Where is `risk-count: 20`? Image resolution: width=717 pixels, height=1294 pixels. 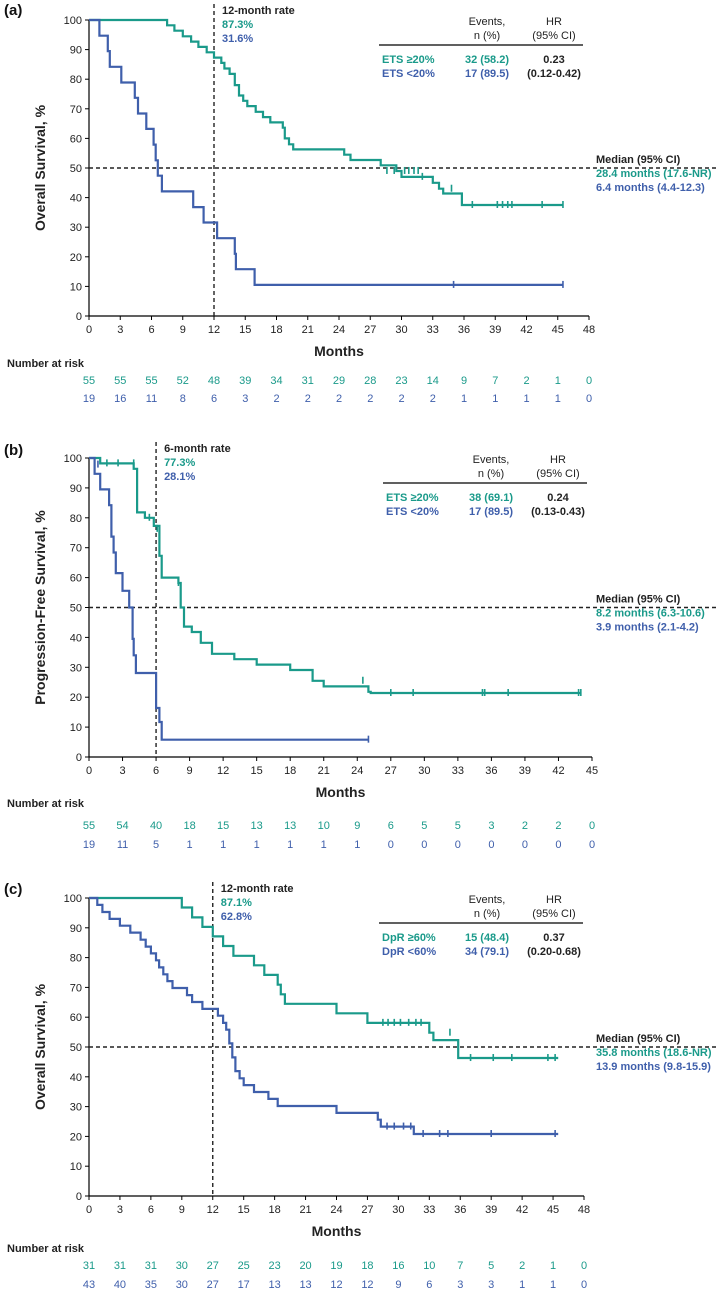
risk-count: 20 is located at coordinates (305, 1266).